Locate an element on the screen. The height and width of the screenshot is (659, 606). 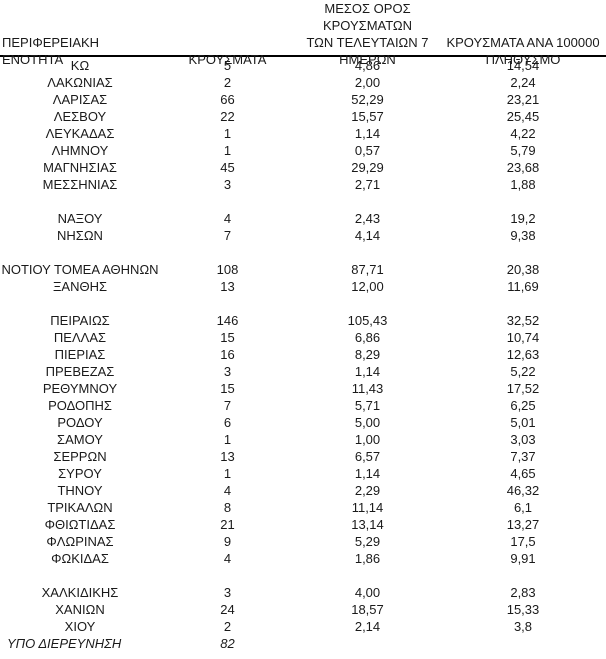
table-row: ΡΟΔΟΥ 6 5,00 5,01 is located at coordinates (303, 422).